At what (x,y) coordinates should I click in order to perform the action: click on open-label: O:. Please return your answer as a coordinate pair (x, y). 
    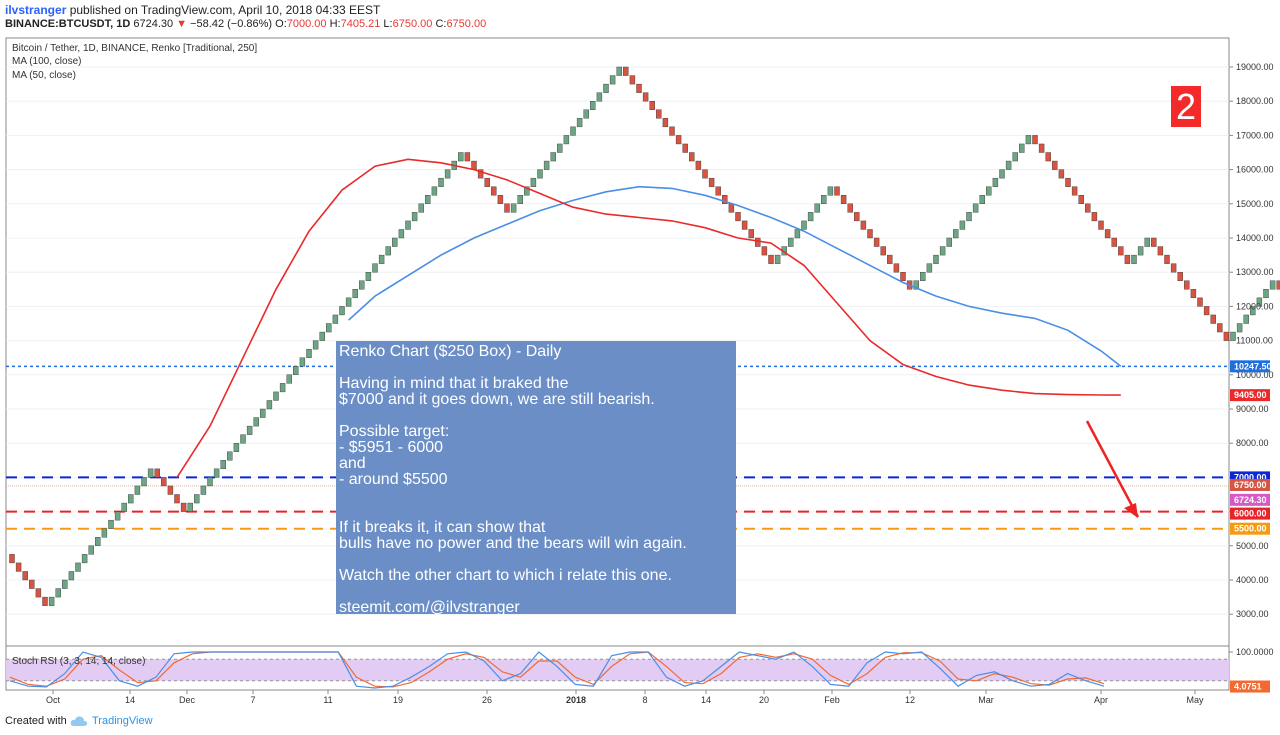
    Looking at the image, I should click on (281, 24).